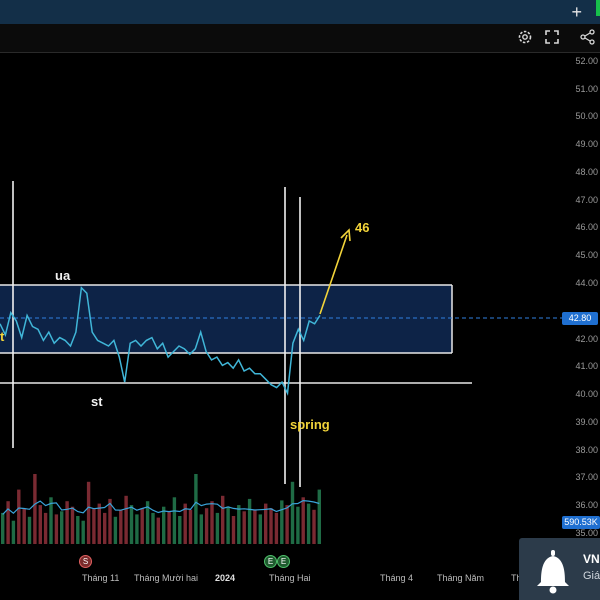  What do you see at coordinates (333, 274) in the screenshot?
I see `target-arrow` at bounding box center [333, 274].